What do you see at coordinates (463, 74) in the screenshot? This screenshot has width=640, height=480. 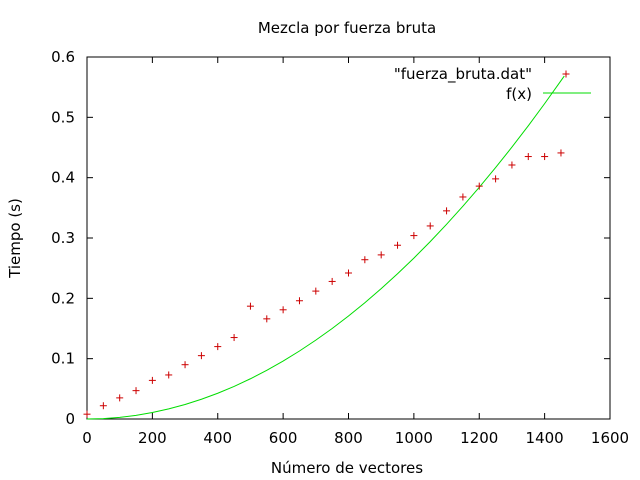 I see `legend-label-data: "fuerza_bruta.dat"` at bounding box center [463, 74].